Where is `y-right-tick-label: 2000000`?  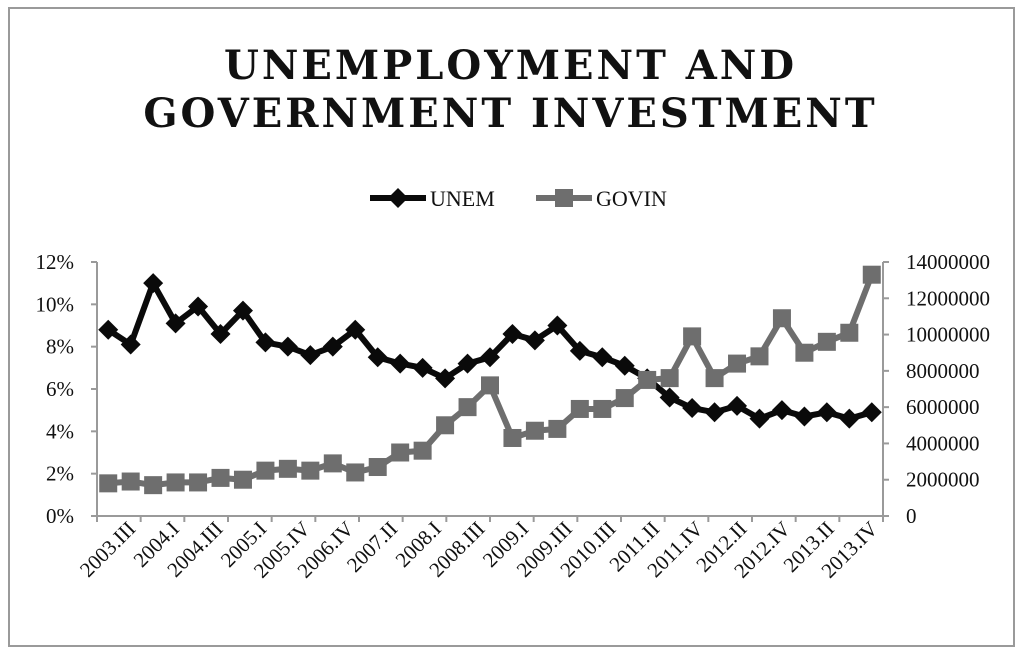
y-right-tick-label: 2000000 is located at coordinates (943, 480).